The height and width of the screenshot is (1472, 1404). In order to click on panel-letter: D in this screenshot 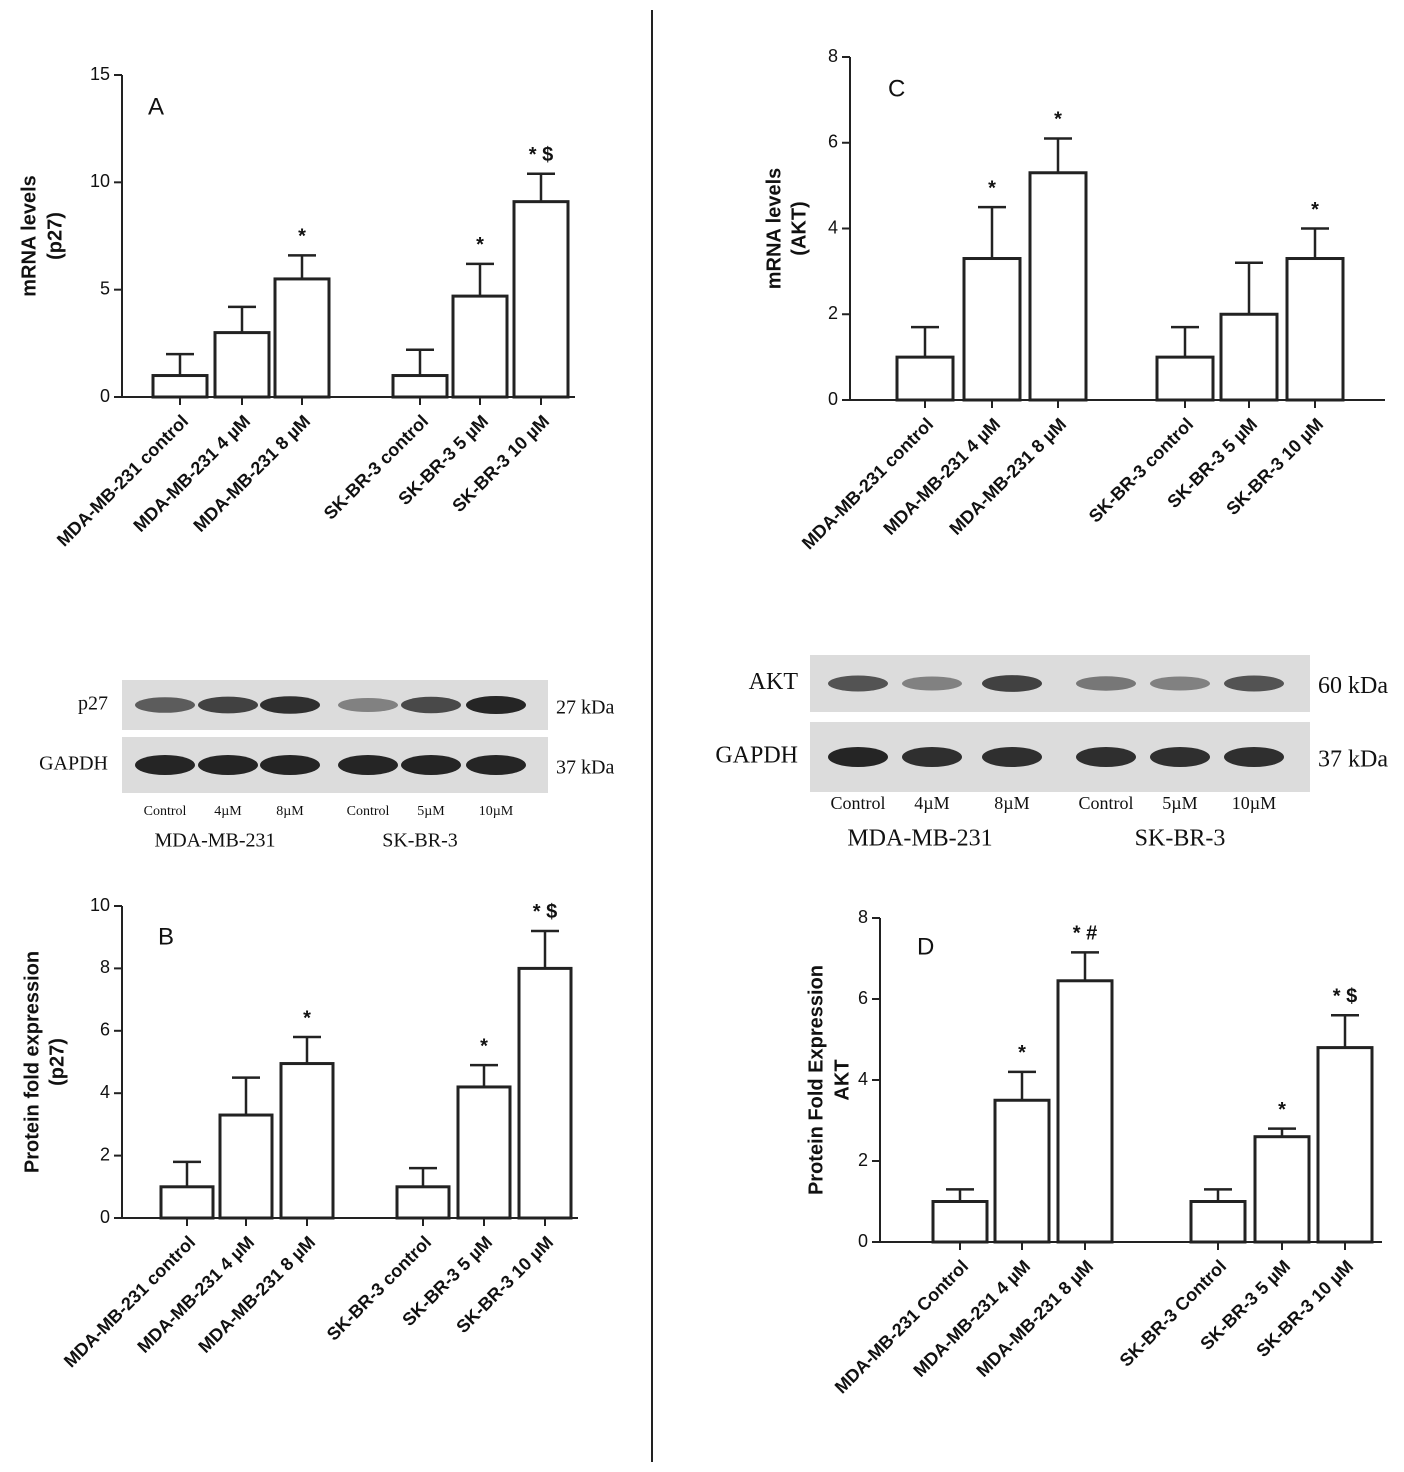, I will do `click(925, 946)`.